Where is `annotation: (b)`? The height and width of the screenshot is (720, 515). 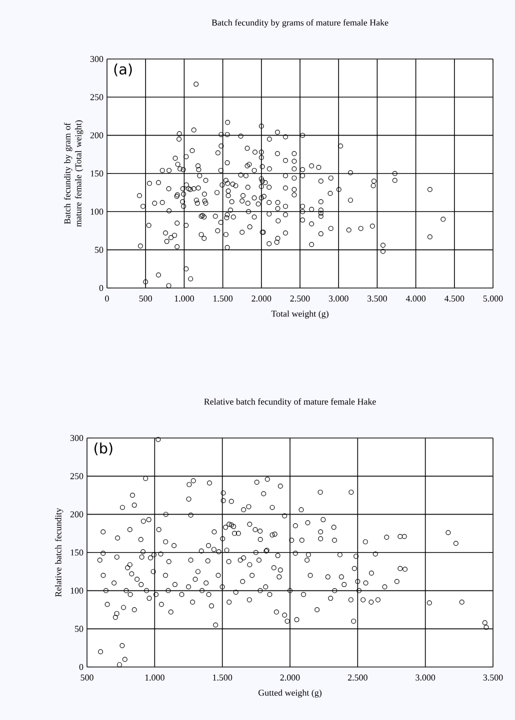 annotation: (b) is located at coordinates (103, 449).